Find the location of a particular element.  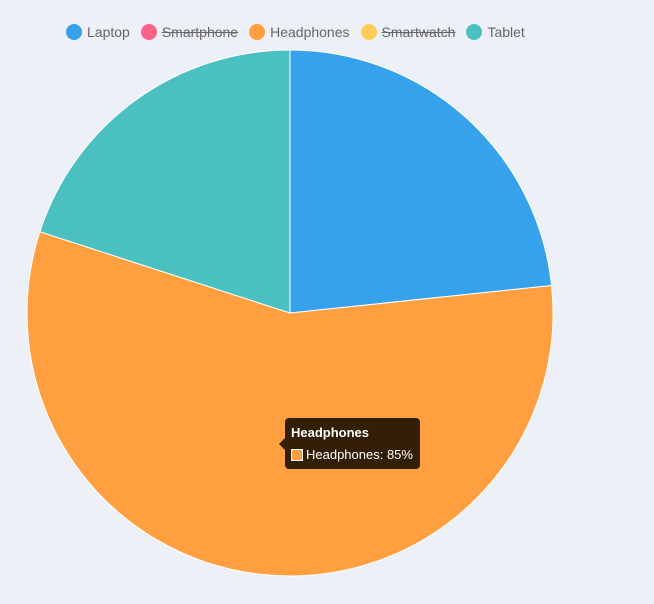

legend-item-laptop: Laptop is located at coordinates (98, 32).